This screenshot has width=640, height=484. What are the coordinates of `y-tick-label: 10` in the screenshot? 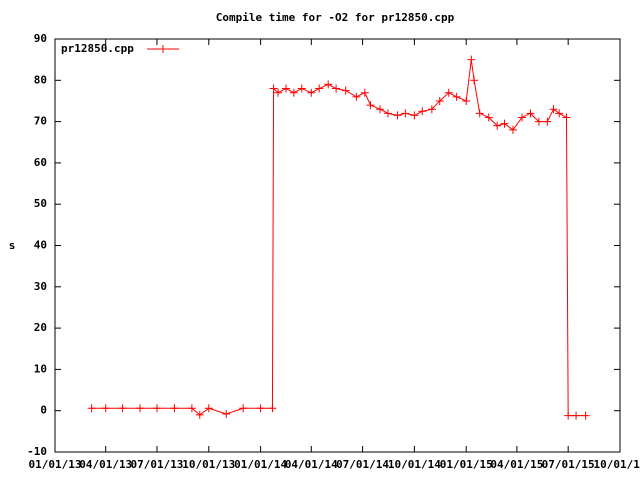 It's located at (40, 368).